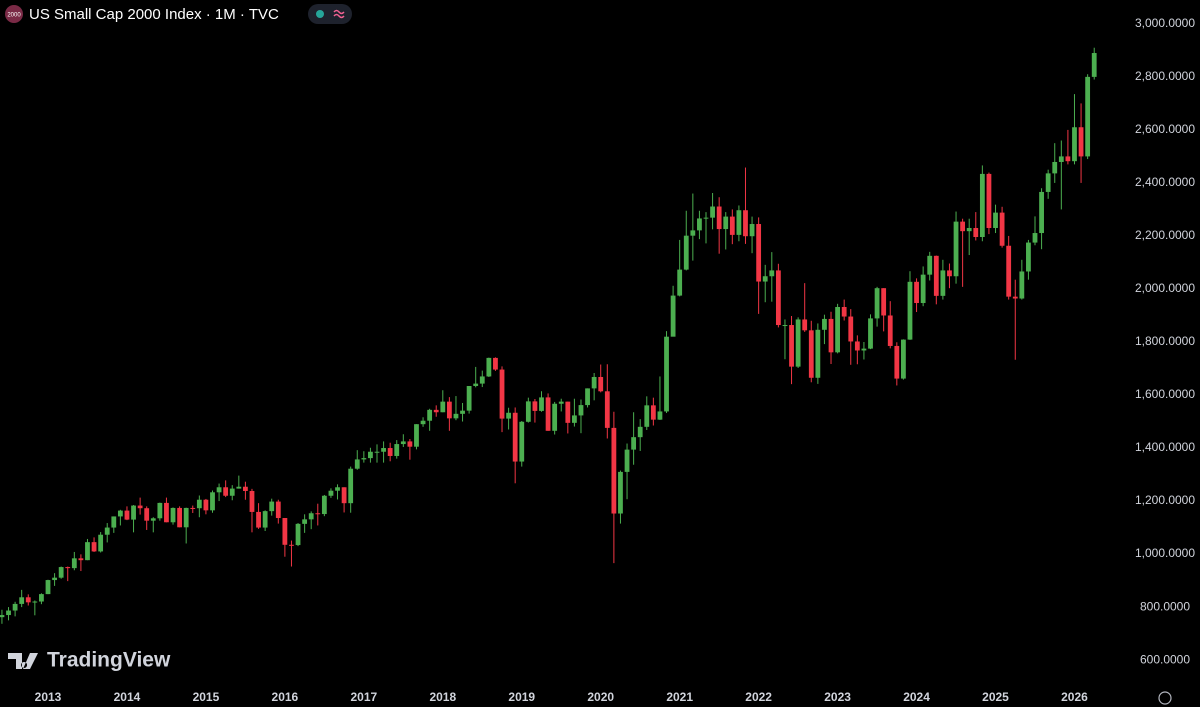 The height and width of the screenshot is (707, 1200). What do you see at coordinates (1165, 23) in the screenshot?
I see `y-tick-label: 3,000.0000` at bounding box center [1165, 23].